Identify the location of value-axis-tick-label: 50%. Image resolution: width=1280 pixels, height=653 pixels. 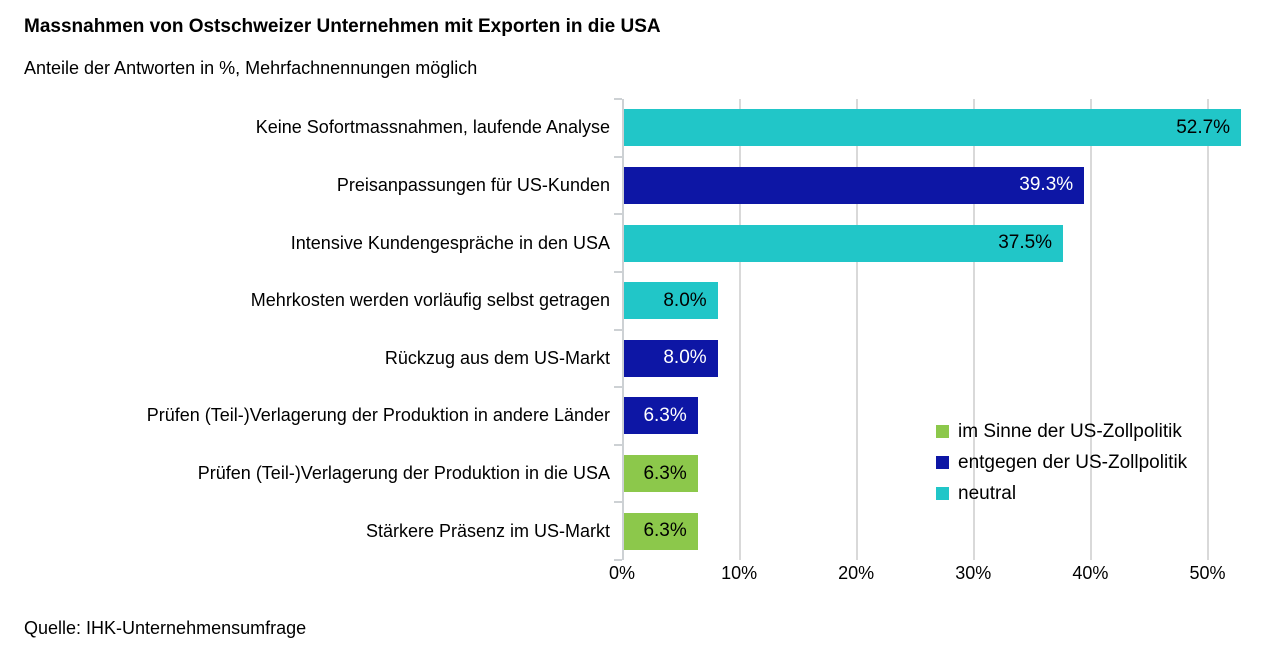
(1207, 573).